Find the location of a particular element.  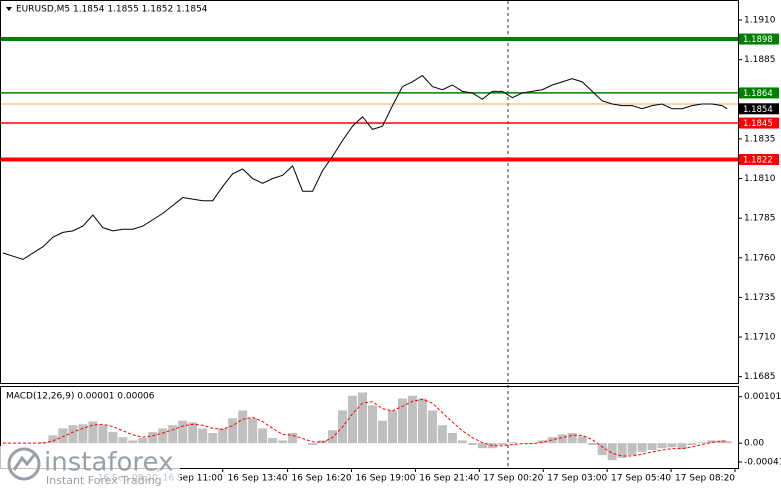

logo-ring is located at coordinates (24, 464).